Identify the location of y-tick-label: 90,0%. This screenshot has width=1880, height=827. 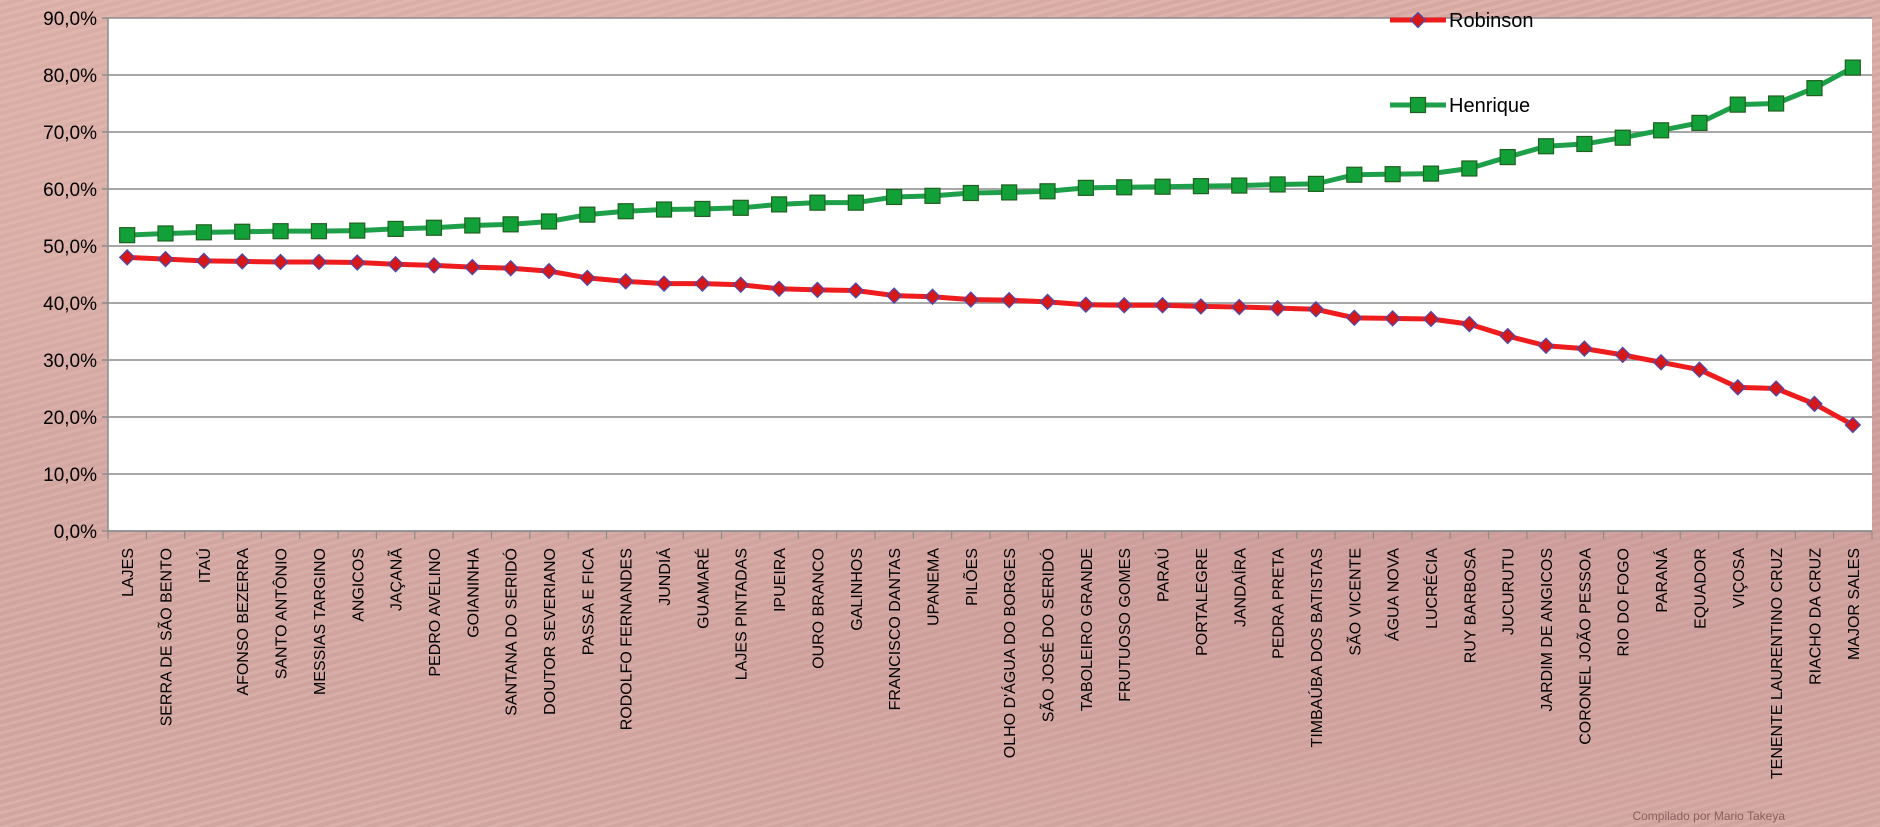
(70, 19).